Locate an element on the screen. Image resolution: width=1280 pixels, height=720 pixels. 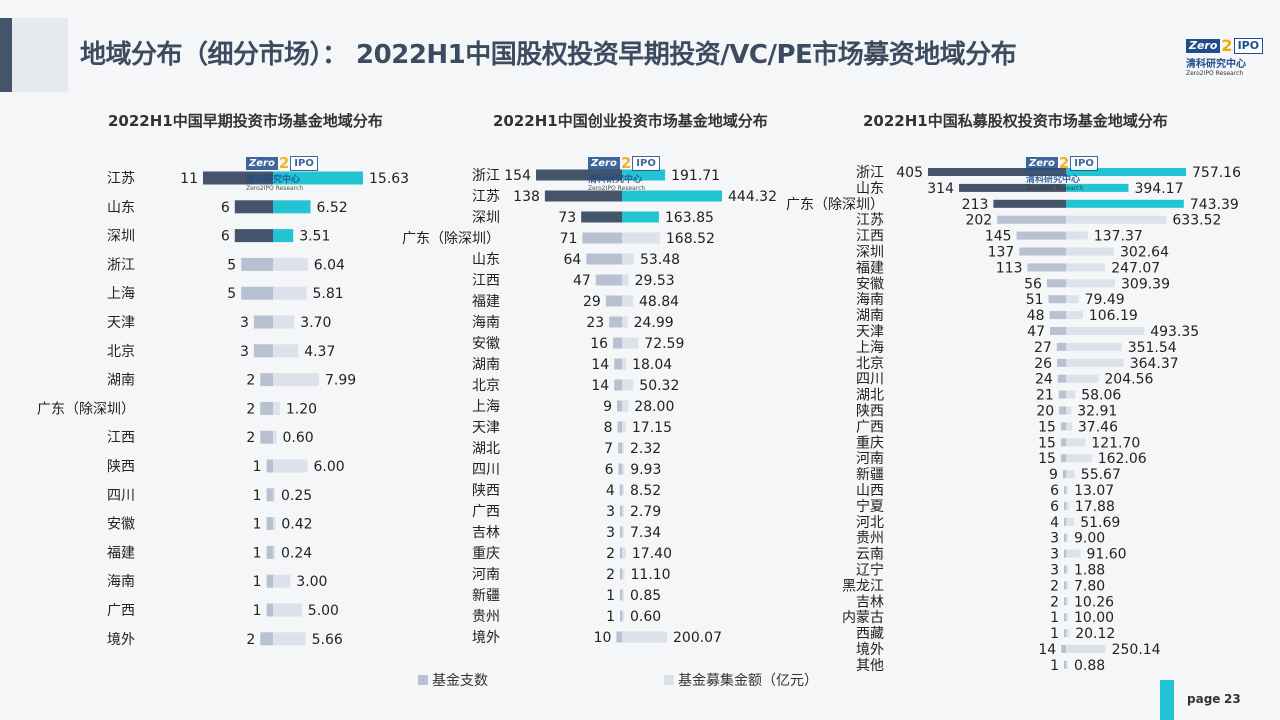
title-accent-block is located at coordinates (40, 55).